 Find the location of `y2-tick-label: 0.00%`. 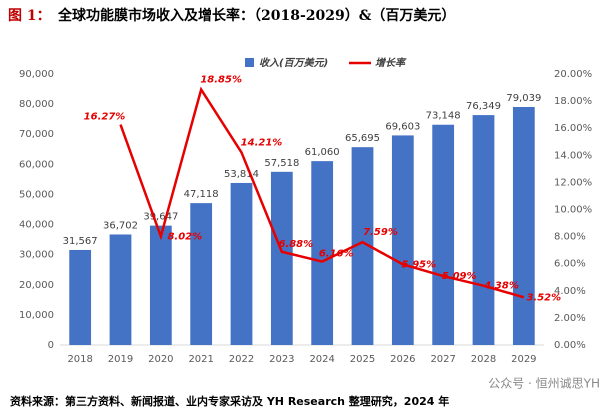

y2-tick-label: 0.00% is located at coordinates (570, 345).